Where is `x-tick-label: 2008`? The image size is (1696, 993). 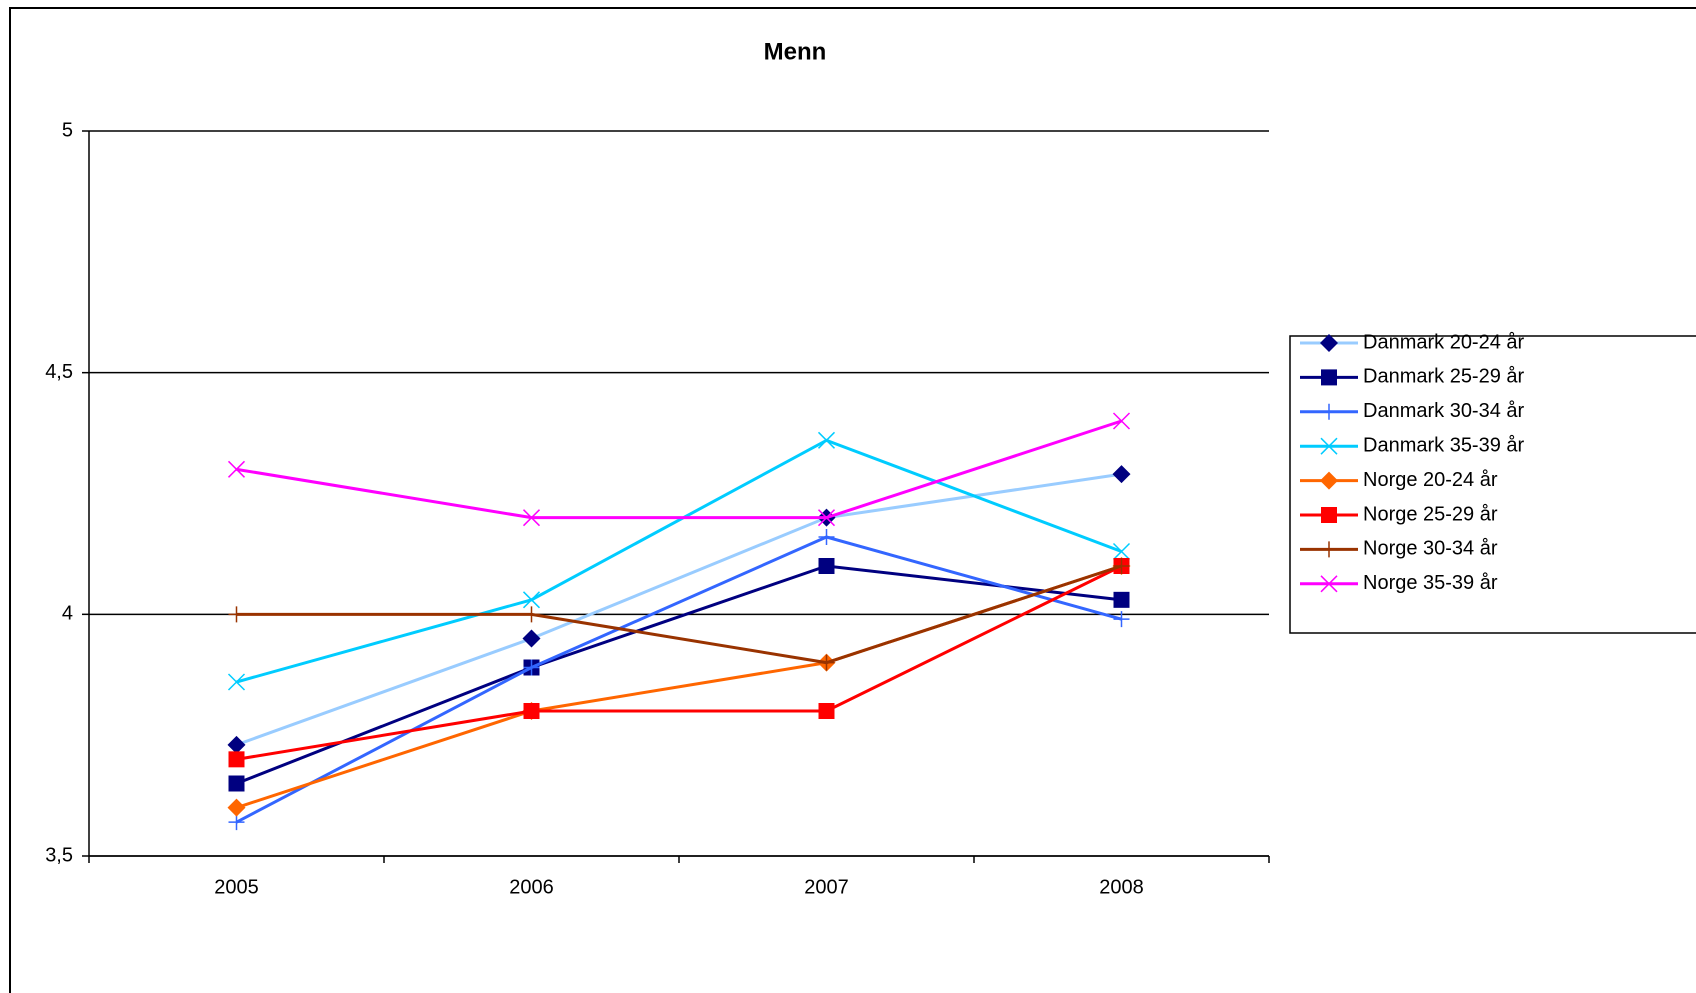
x-tick-label: 2008 is located at coordinates (1121, 887).